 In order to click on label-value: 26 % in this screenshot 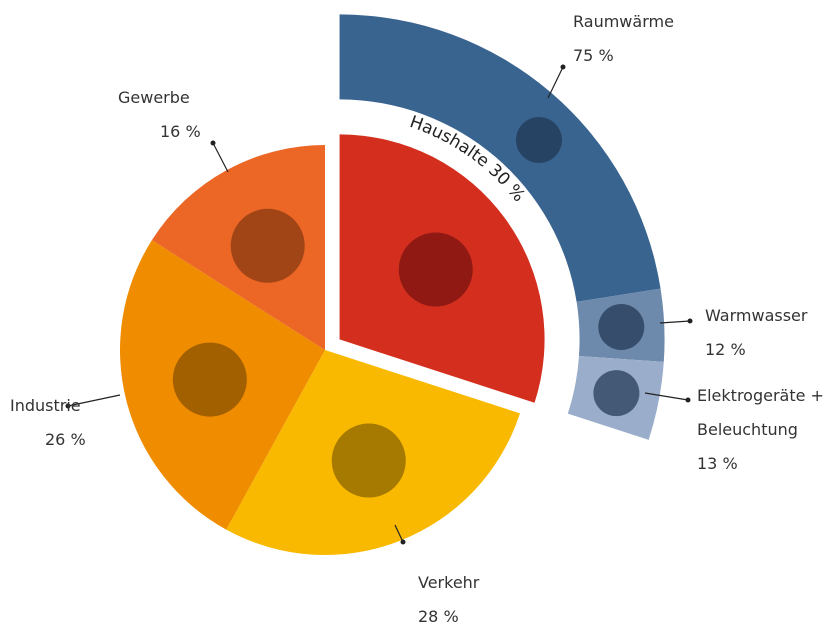, I will do `click(65, 439)`.